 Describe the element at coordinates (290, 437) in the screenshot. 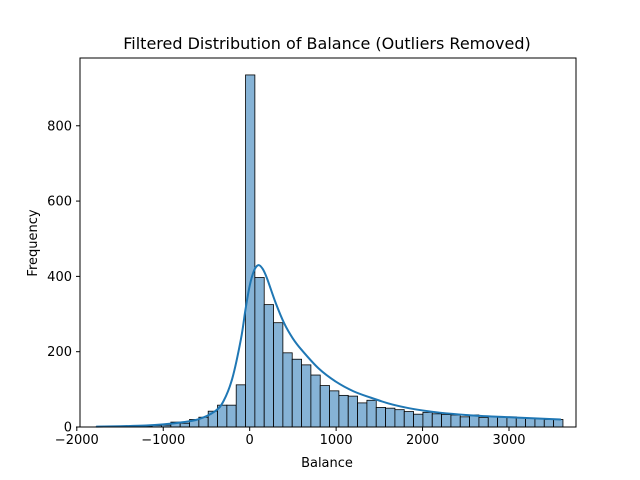

I see `x-axis-ticks: −2000 −1000 0 1000 2000 3000` at that location.